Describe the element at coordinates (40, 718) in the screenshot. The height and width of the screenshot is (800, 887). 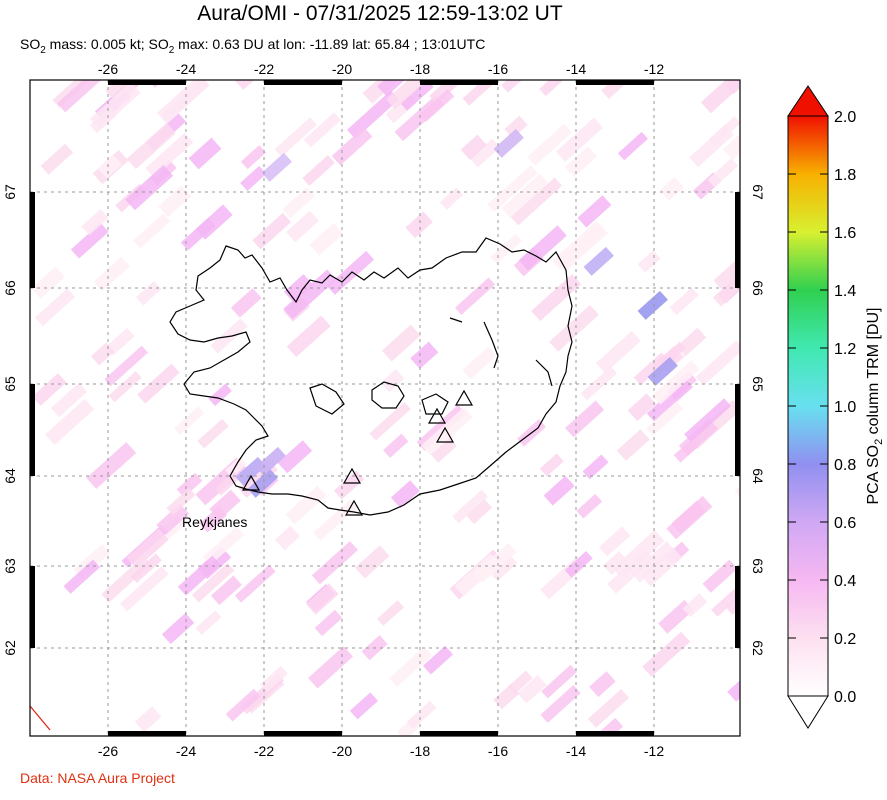
I see `orbit-edge-line` at that location.